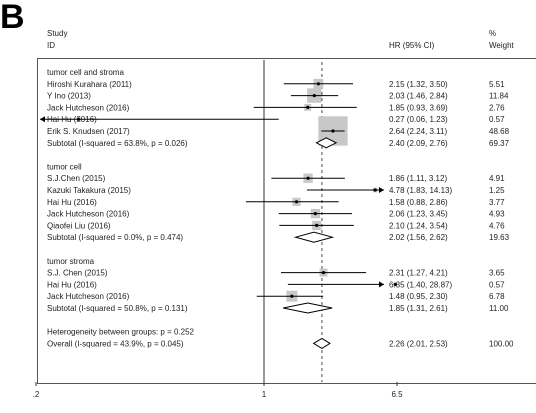  Describe the element at coordinates (499, 308) in the screenshot. I see `subtotal-weight: 11.00` at that location.